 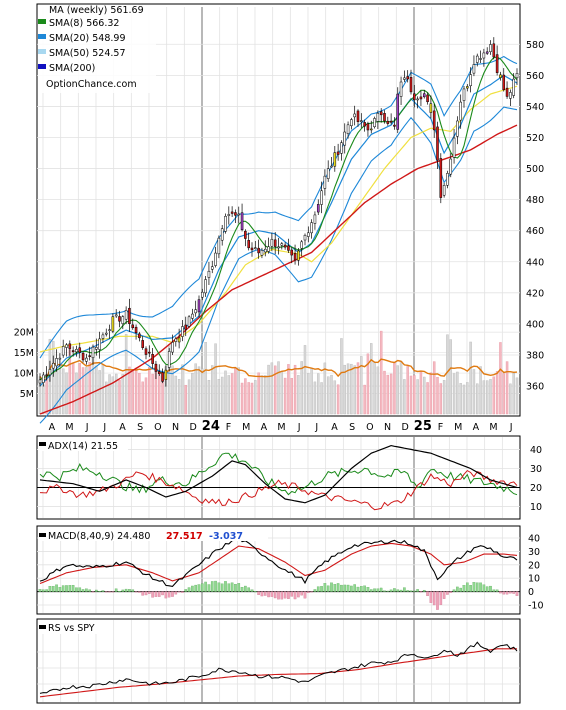 I want to click on month-label: F, so click(x=228, y=427).